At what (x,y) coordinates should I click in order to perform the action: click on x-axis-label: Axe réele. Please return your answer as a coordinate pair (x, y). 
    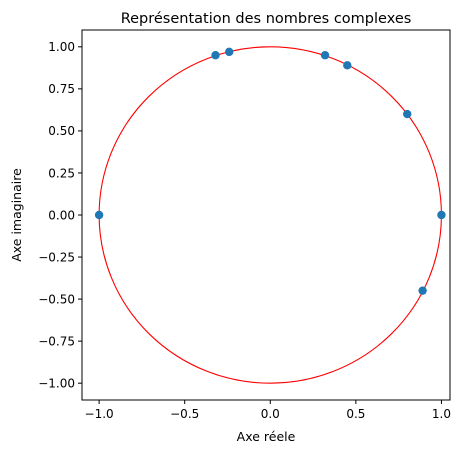
    Looking at the image, I should click on (266, 436).